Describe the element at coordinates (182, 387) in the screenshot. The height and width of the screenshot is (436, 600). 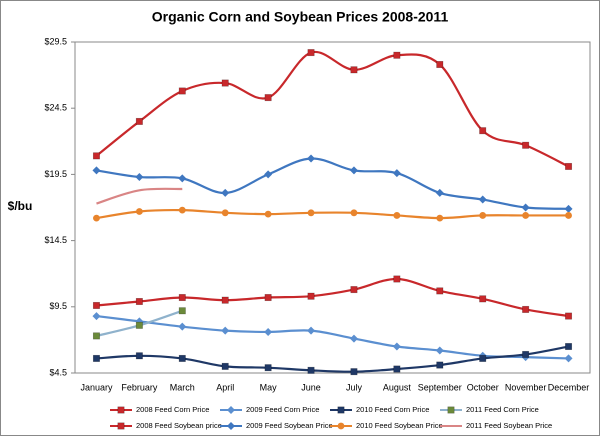
I see `x-tick-label: March` at that location.